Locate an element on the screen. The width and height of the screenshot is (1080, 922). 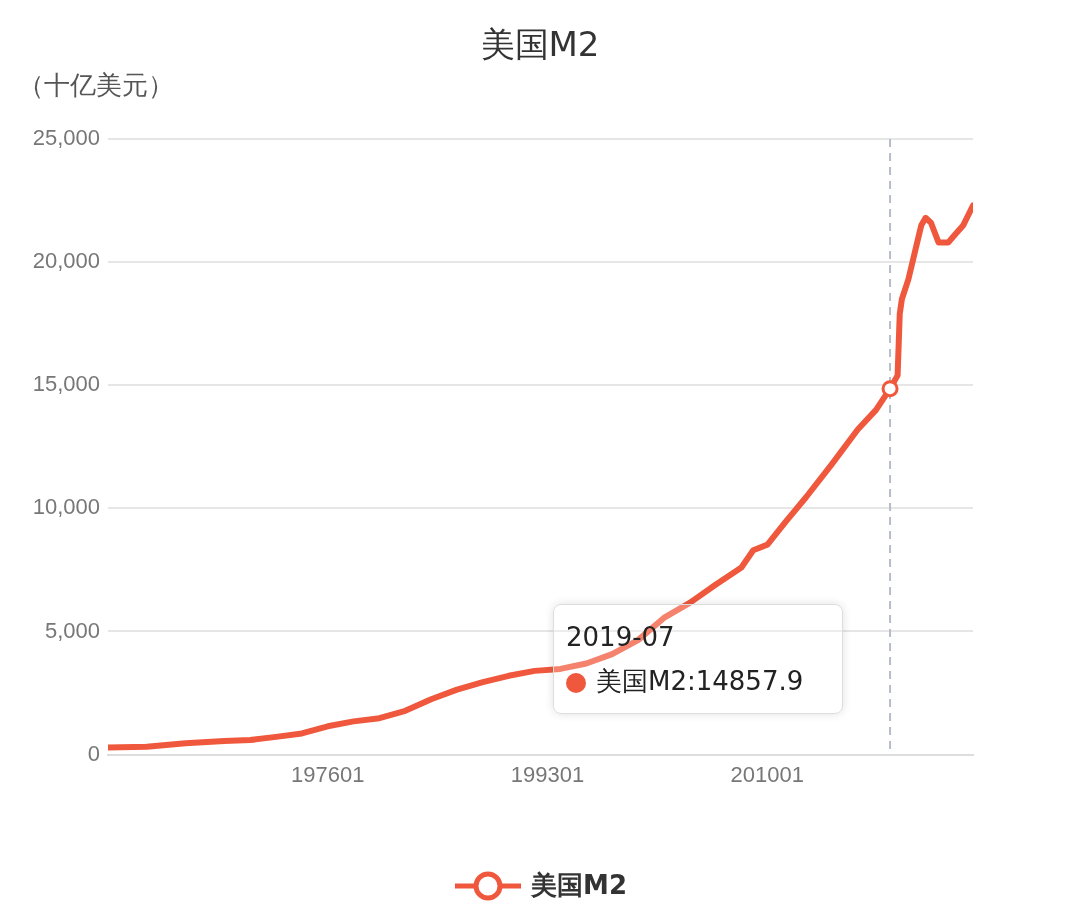
y-tick-label: 5,000 is located at coordinates (72, 630).